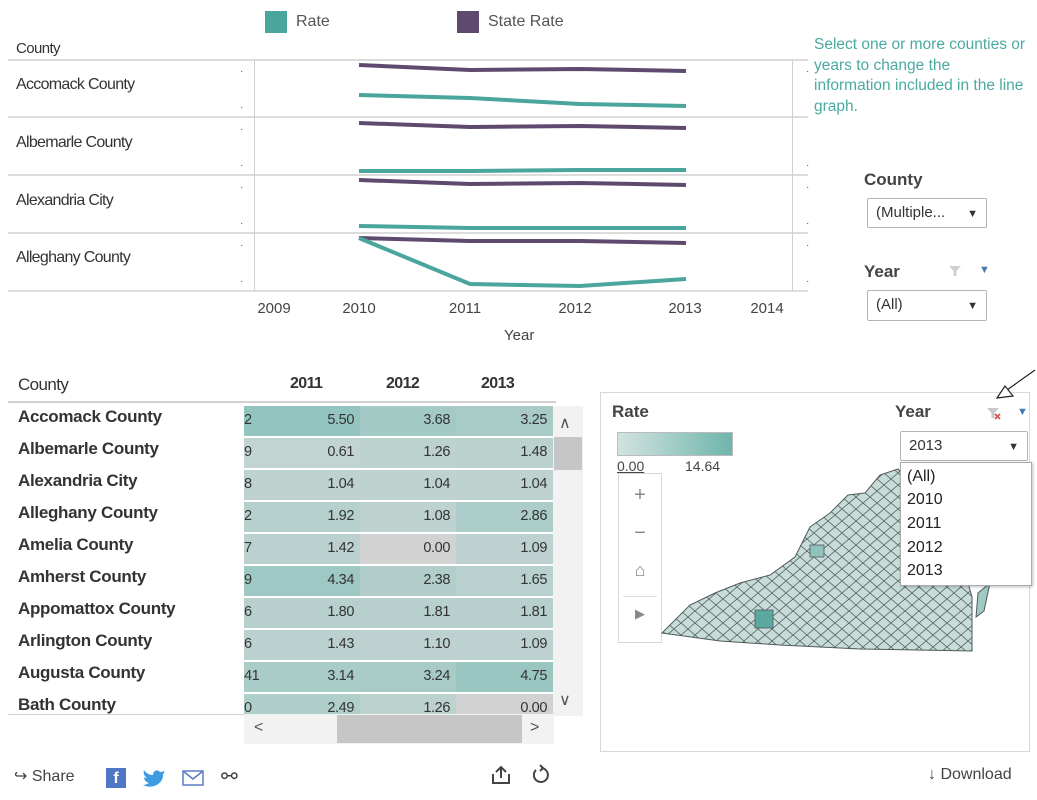 The image size is (1037, 800). Describe the element at coordinates (313, 21) in the screenshot. I see `rate-legend-label: Rate` at that location.